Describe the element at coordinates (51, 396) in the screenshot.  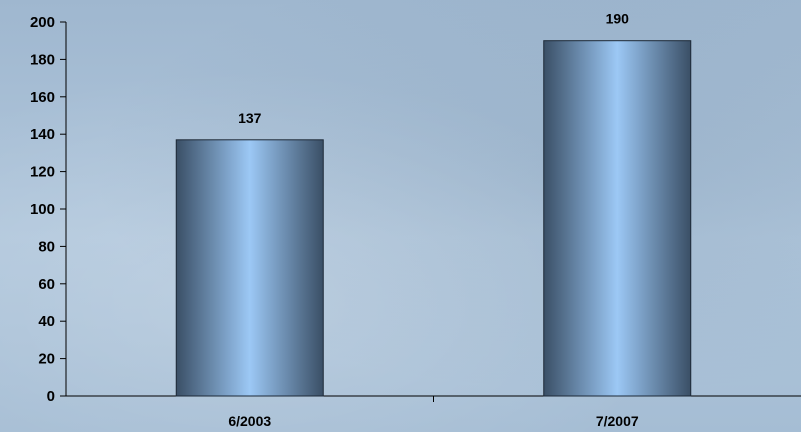
I see `y-tick-label: 0` at that location.